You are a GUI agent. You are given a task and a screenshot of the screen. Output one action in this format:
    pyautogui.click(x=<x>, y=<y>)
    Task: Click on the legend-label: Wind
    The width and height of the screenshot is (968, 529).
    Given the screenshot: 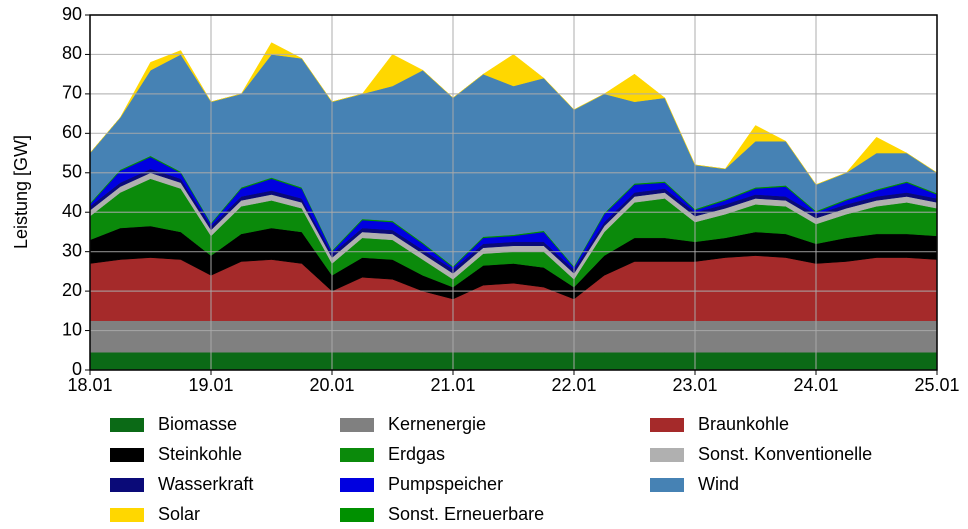 What is the action you would take?
    pyautogui.click(x=718, y=484)
    